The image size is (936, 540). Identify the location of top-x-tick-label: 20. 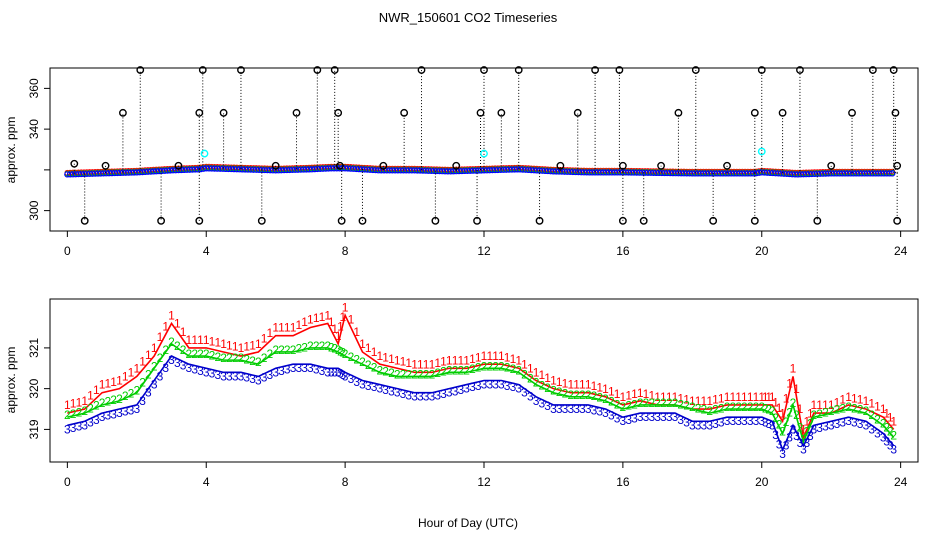
(762, 251).